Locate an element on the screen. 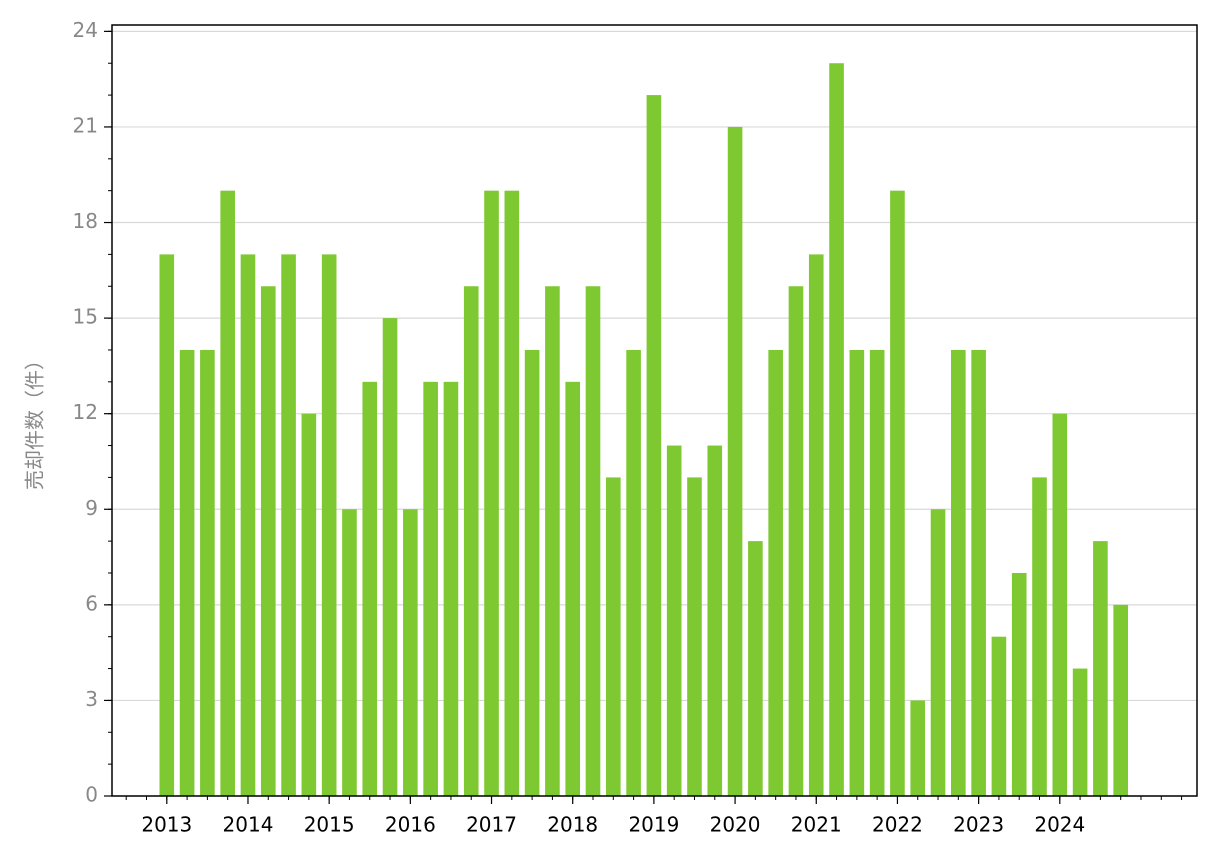 Image resolution: width=1216 pixels, height=861 pixels. x-tick-label: 2022 is located at coordinates (897, 825).